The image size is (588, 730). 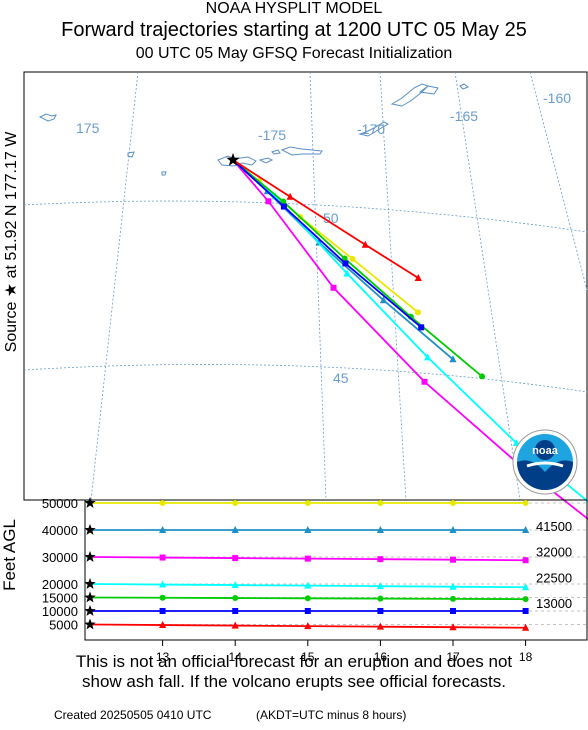 I want to click on timezone-note: (AKDT=UTC minus 8 hours), so click(x=331, y=715).